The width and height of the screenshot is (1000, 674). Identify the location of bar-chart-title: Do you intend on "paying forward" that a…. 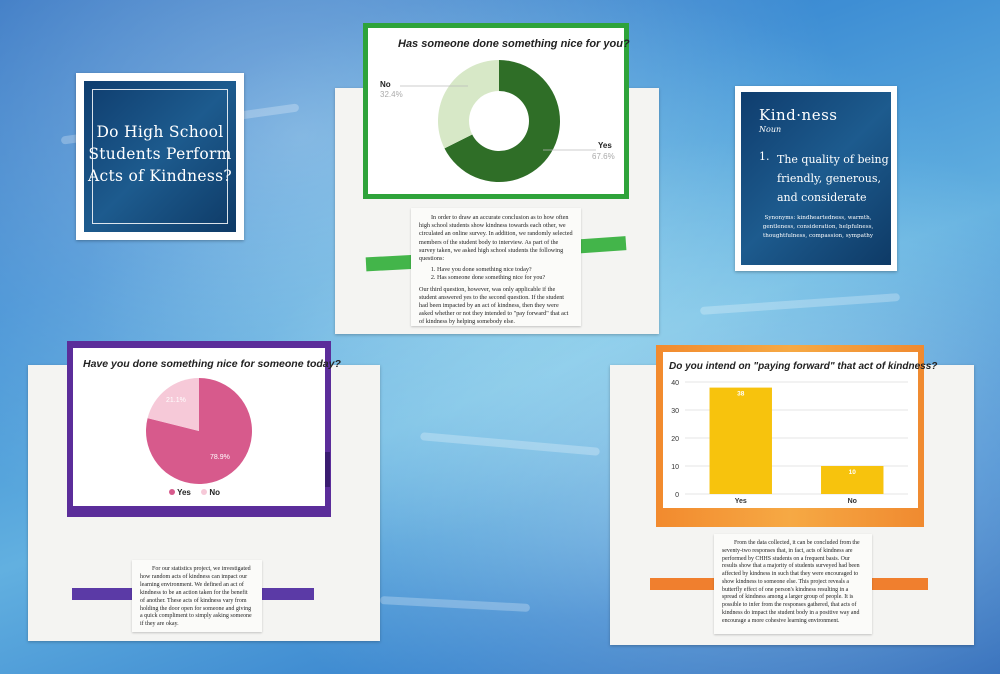
(803, 366).